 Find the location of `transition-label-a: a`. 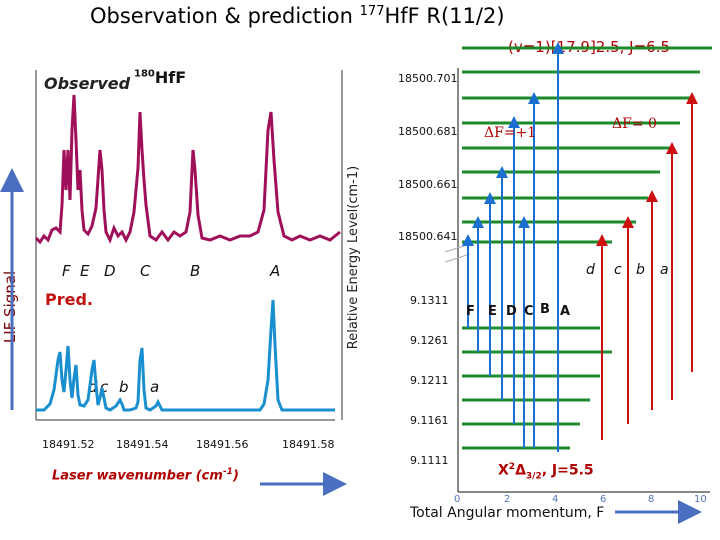

transition-label-a: a is located at coordinates (665, 270).